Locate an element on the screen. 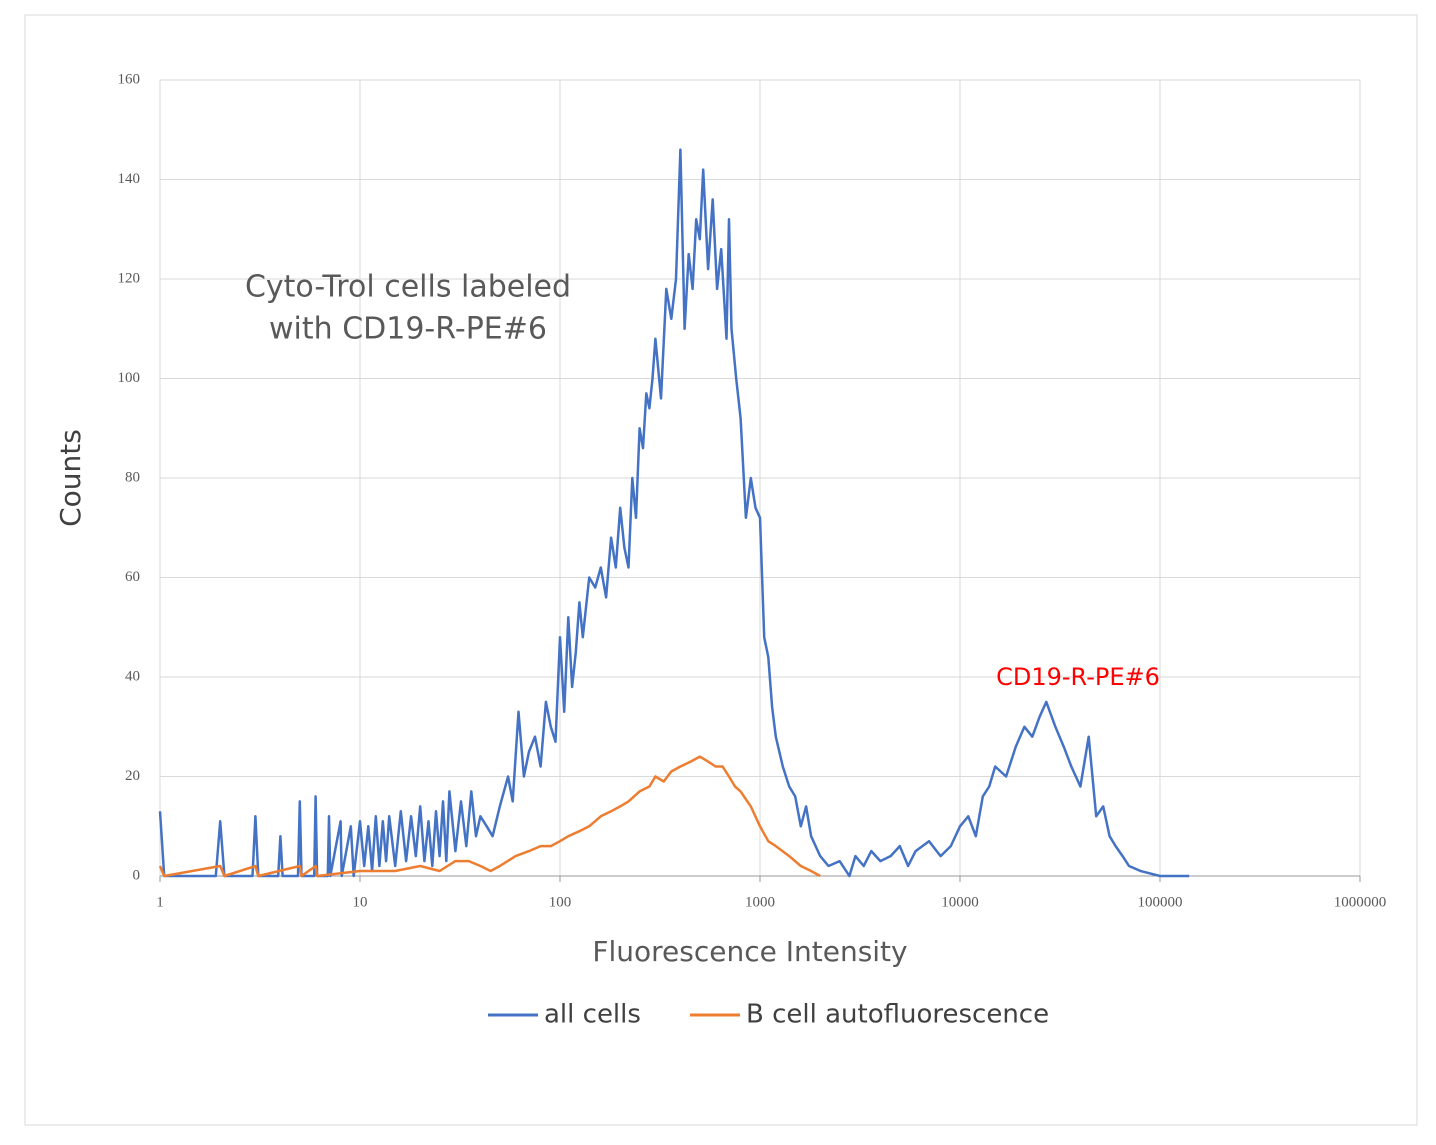 This screenshot has height=1145, width=1436. x-tick-label: 1 is located at coordinates (160, 902).